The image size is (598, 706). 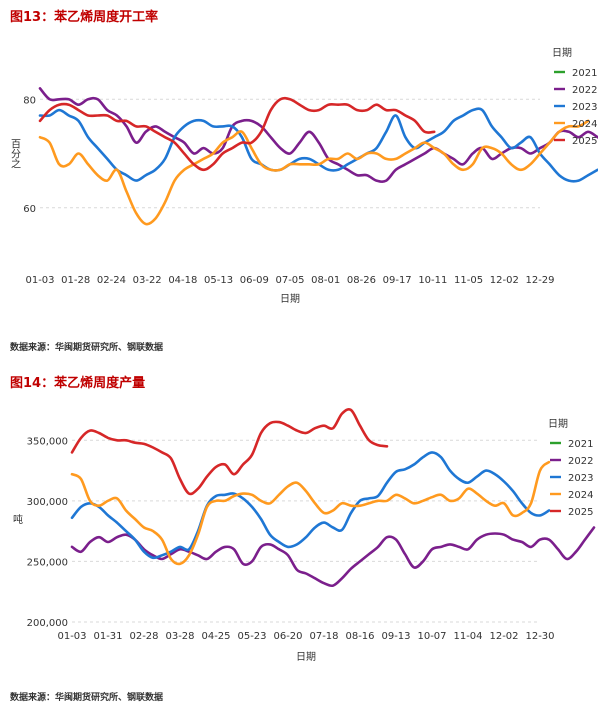 I want to click on y-tick-label: 350,000, so click(x=47, y=441).